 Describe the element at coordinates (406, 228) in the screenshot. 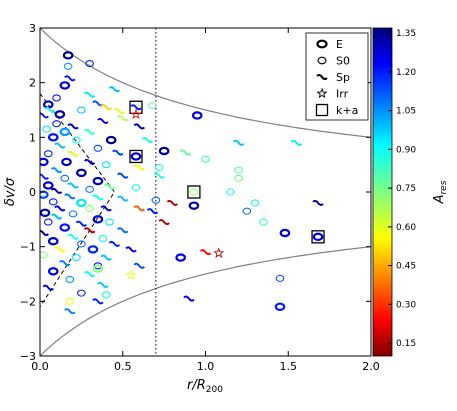

I see `colorbar-tick-label: 0.60` at that location.